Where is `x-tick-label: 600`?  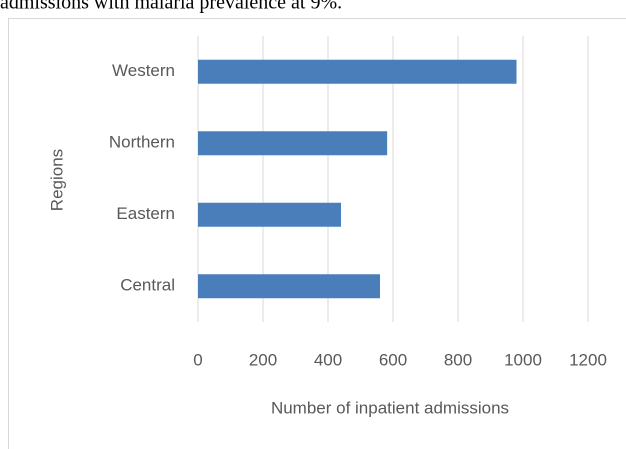 x-tick-label: 600 is located at coordinates (393, 359).